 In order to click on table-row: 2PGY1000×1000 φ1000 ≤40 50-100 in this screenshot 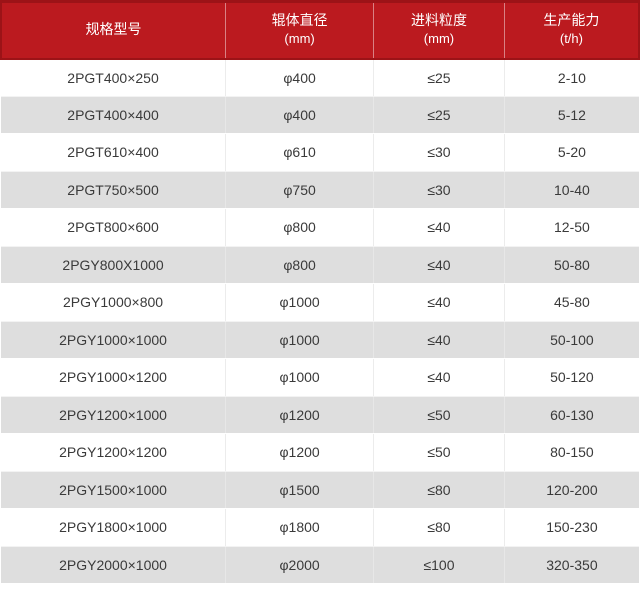, I will do `click(320, 340)`.